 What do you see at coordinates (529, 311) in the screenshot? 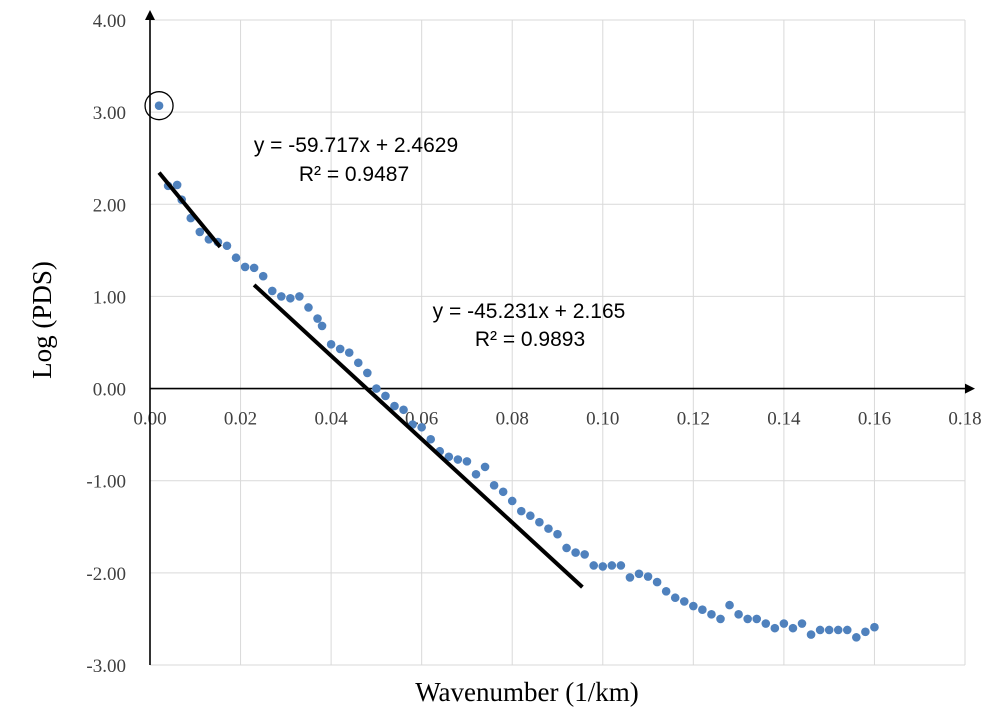
I see `trendline-2-equation: y = -45.231x + 2.165` at bounding box center [529, 311].